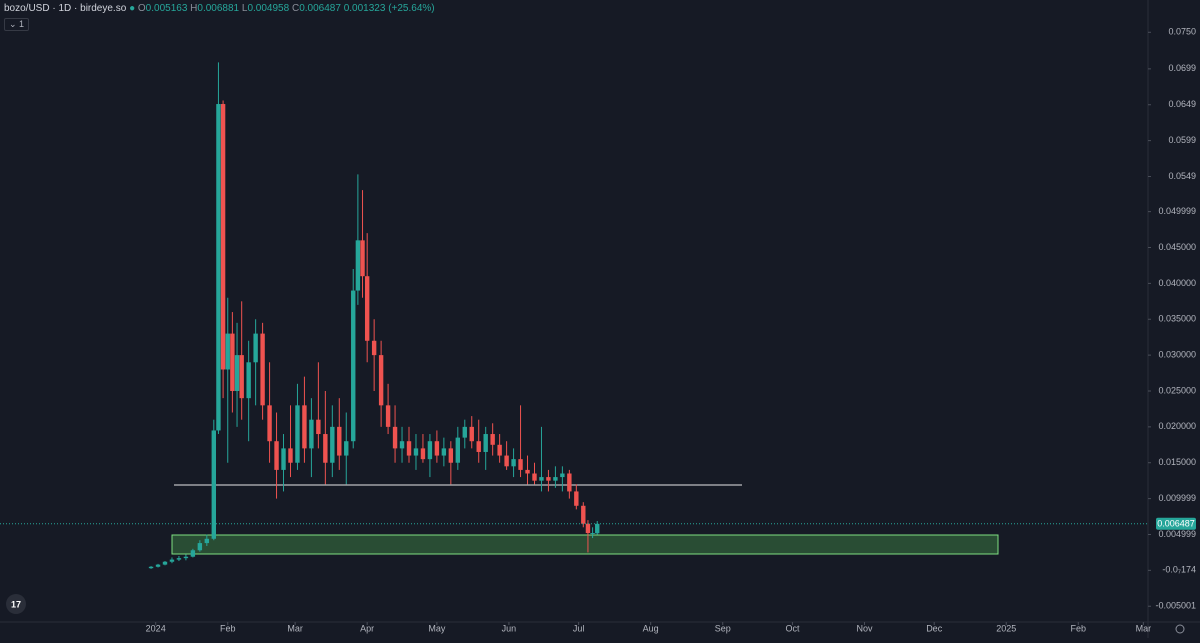 This screenshot has height=643, width=1200. Describe the element at coordinates (1177, 462) in the screenshot. I see `y-tick-label: 0.015000` at that location.